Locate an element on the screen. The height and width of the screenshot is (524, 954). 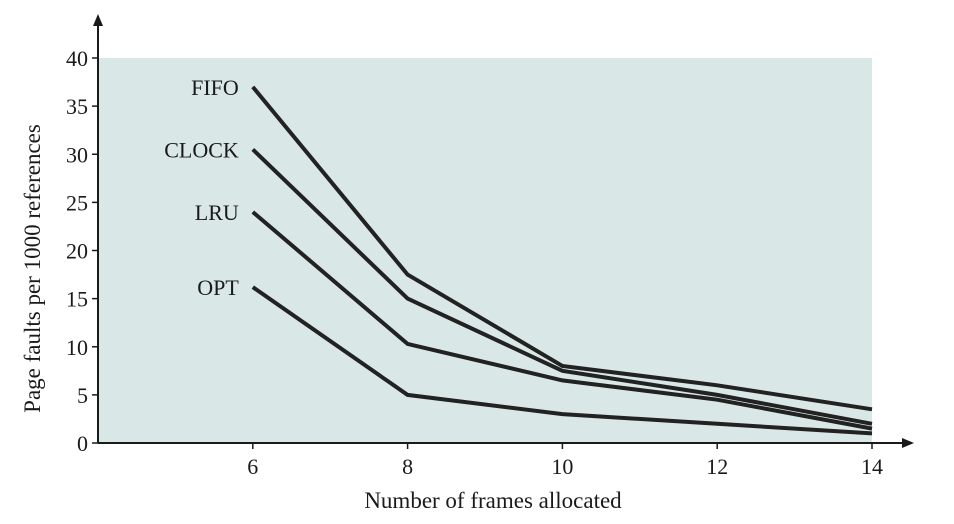
y-tick-label: 35 is located at coordinates (77, 106).